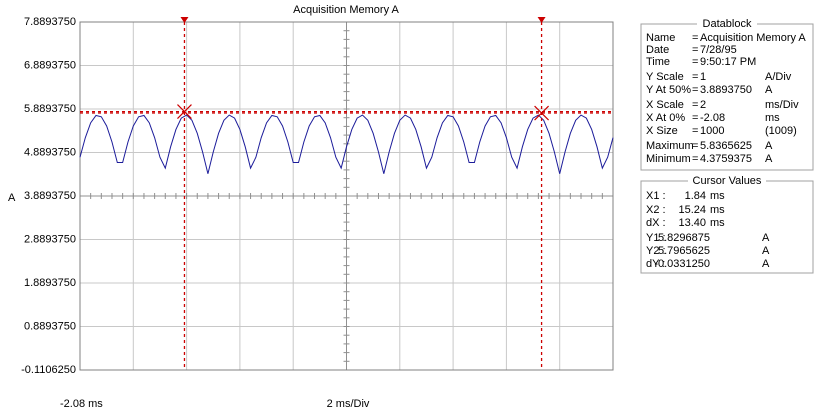 The height and width of the screenshot is (412, 818). What do you see at coordinates (657, 50) in the screenshot?
I see `datablock-cell: Date` at bounding box center [657, 50].